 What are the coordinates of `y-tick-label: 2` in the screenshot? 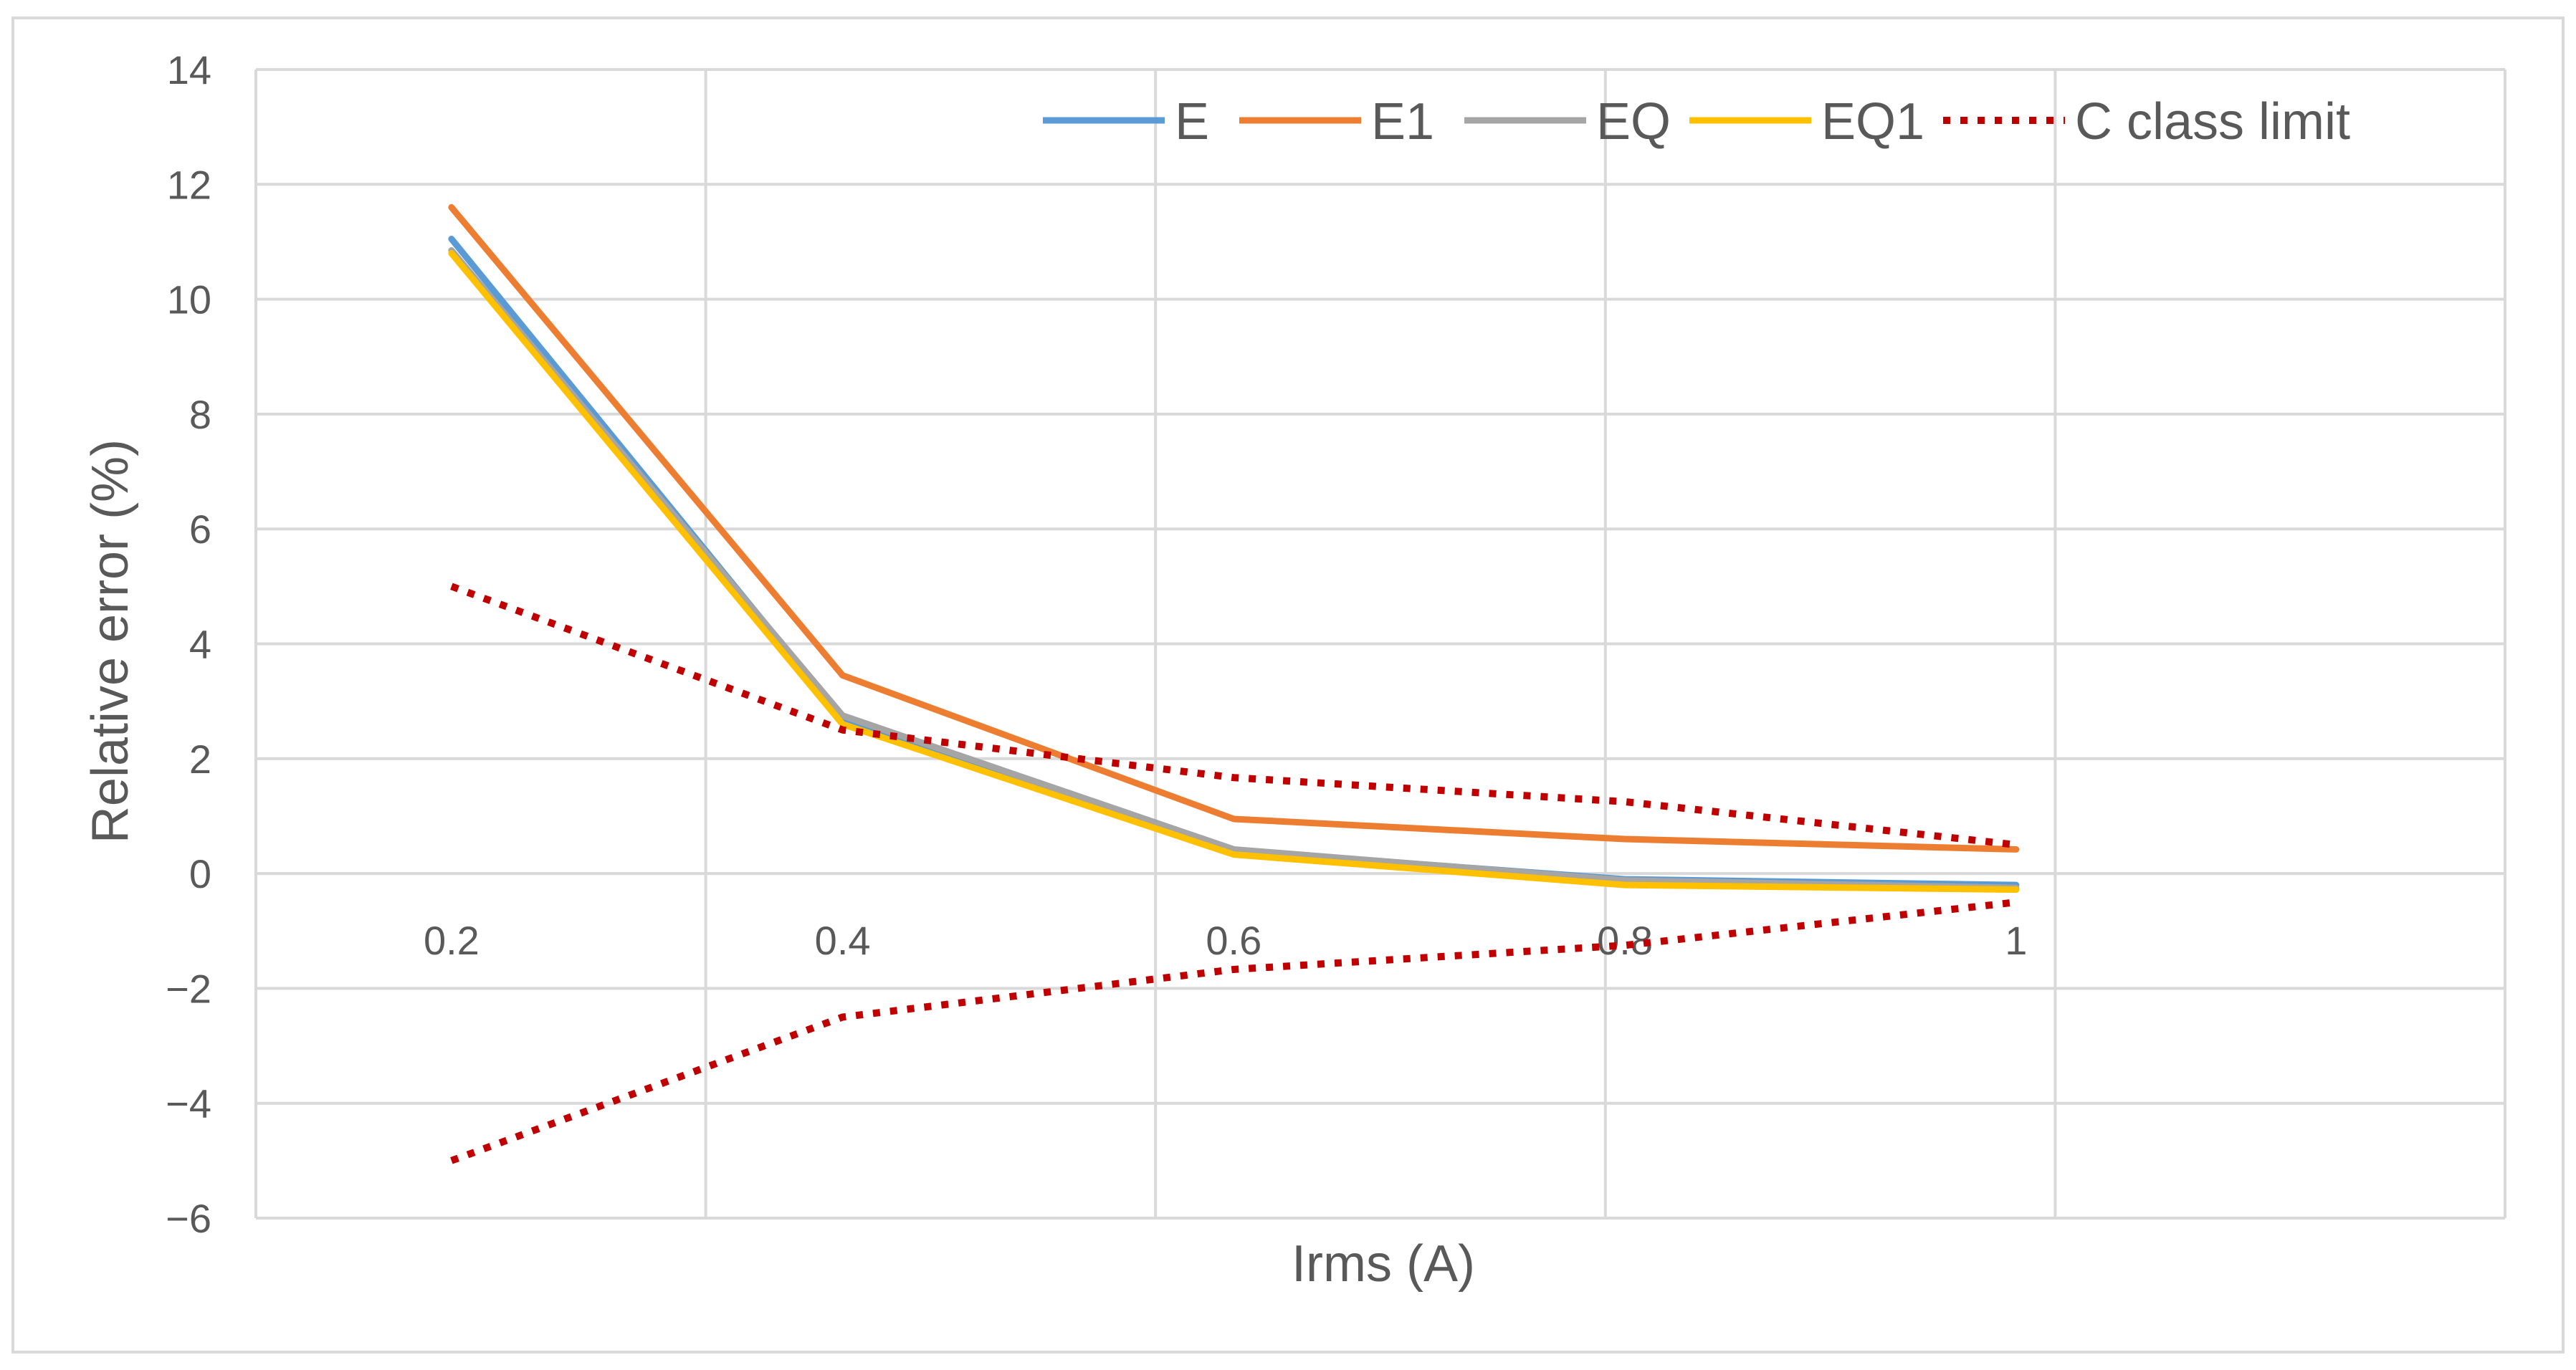 It's located at (200, 759).